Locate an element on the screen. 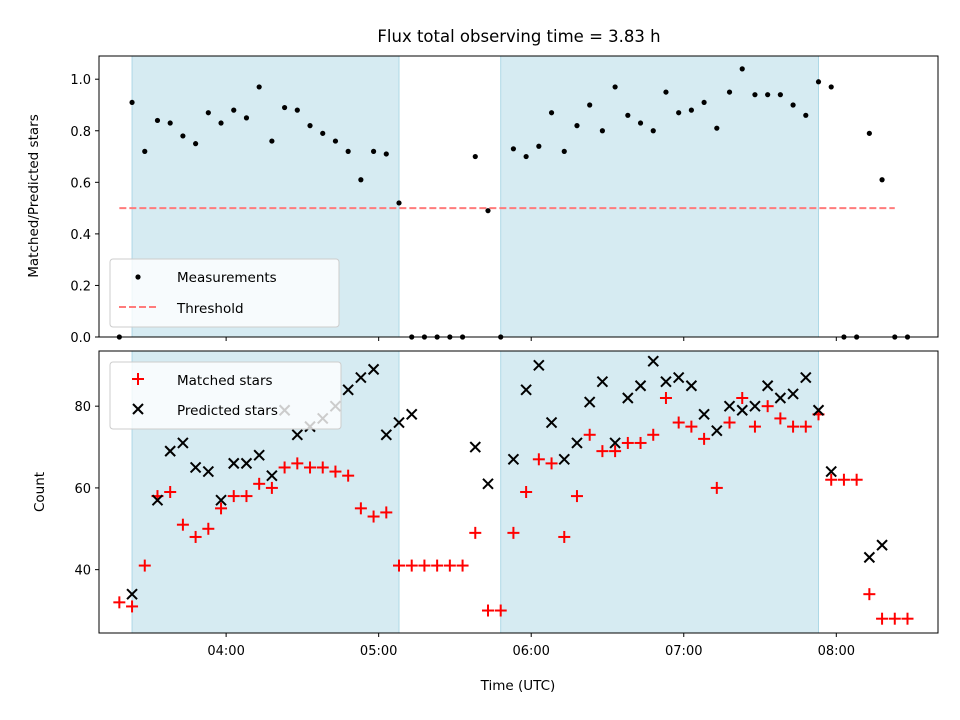 The height and width of the screenshot is (720, 960). y-tick-label: 0.4 is located at coordinates (80, 235).